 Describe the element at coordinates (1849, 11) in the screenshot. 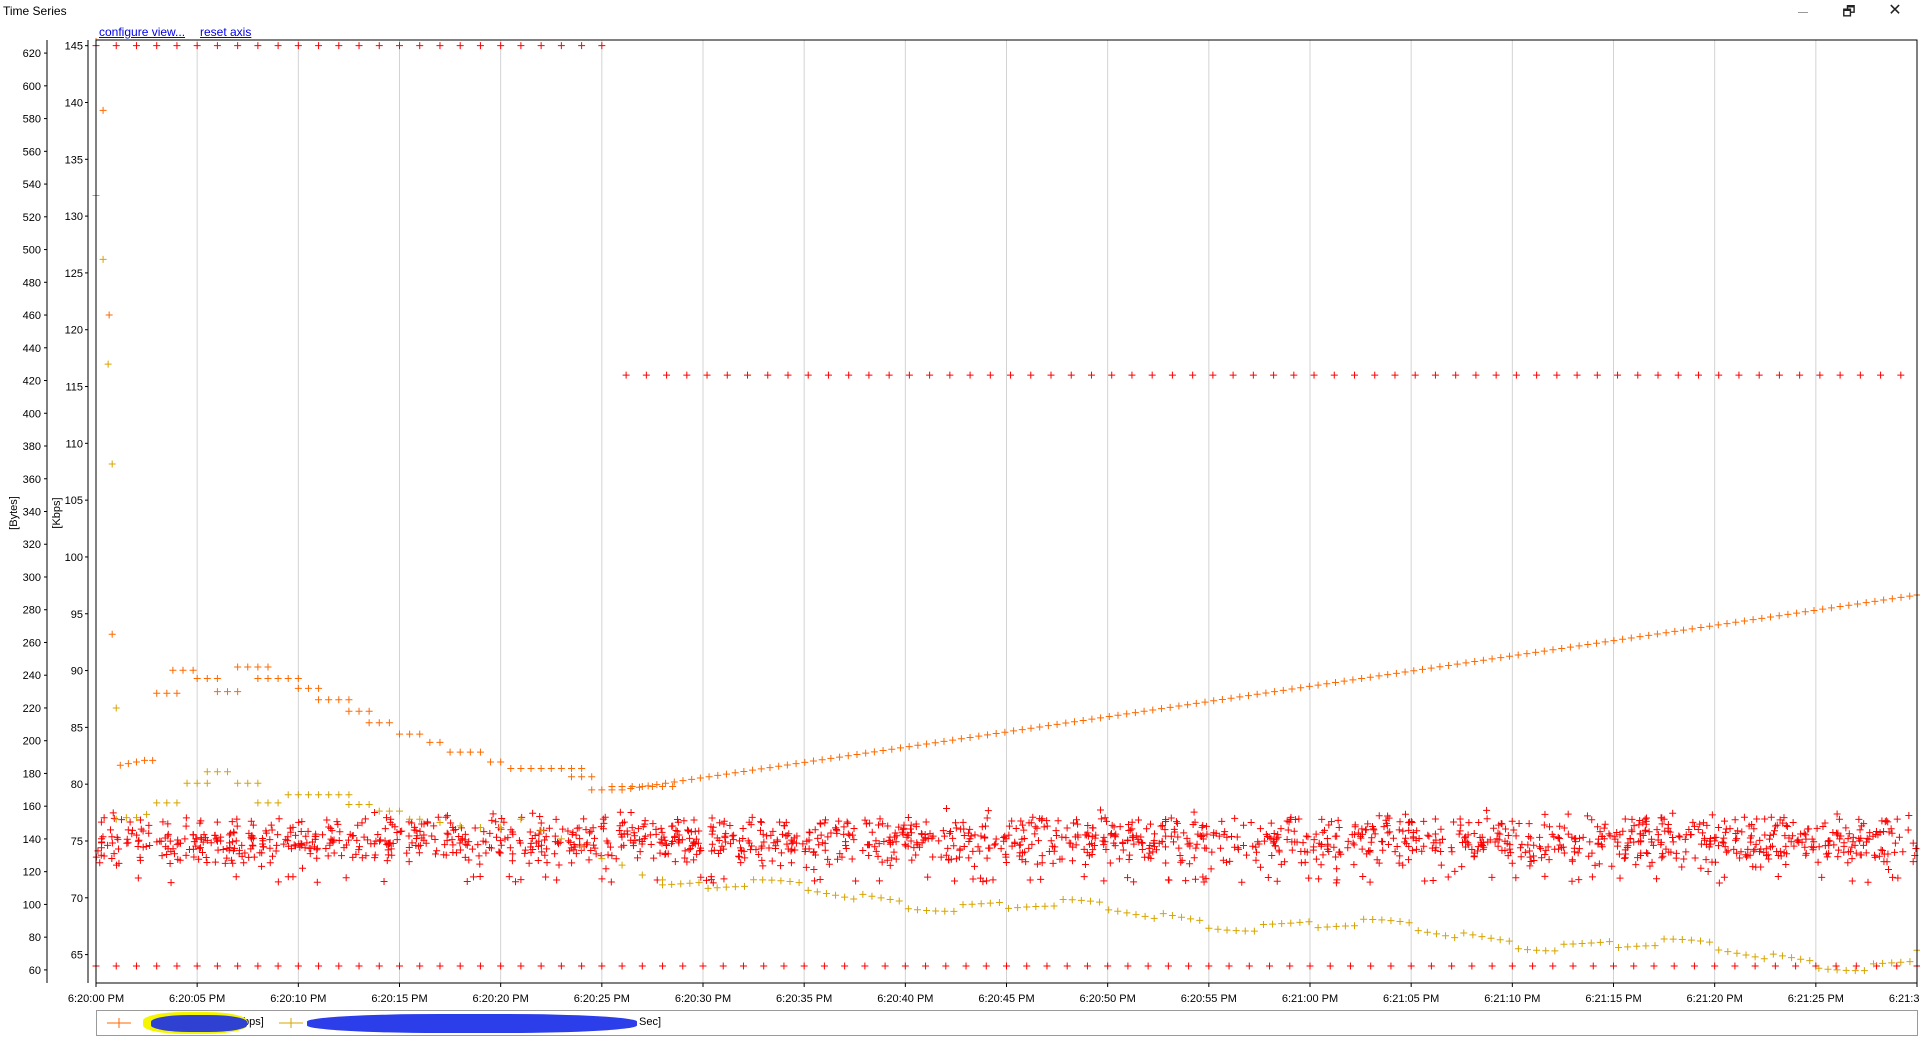

I see `restore-button: 🗗` at that location.